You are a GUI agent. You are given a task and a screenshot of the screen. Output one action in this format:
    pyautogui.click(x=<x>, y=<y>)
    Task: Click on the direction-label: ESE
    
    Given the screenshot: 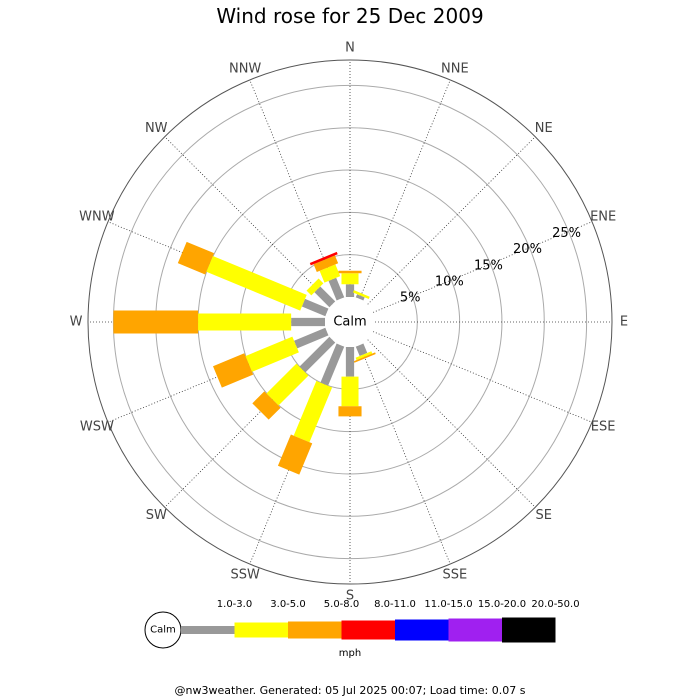 What is the action you would take?
    pyautogui.click(x=603, y=426)
    